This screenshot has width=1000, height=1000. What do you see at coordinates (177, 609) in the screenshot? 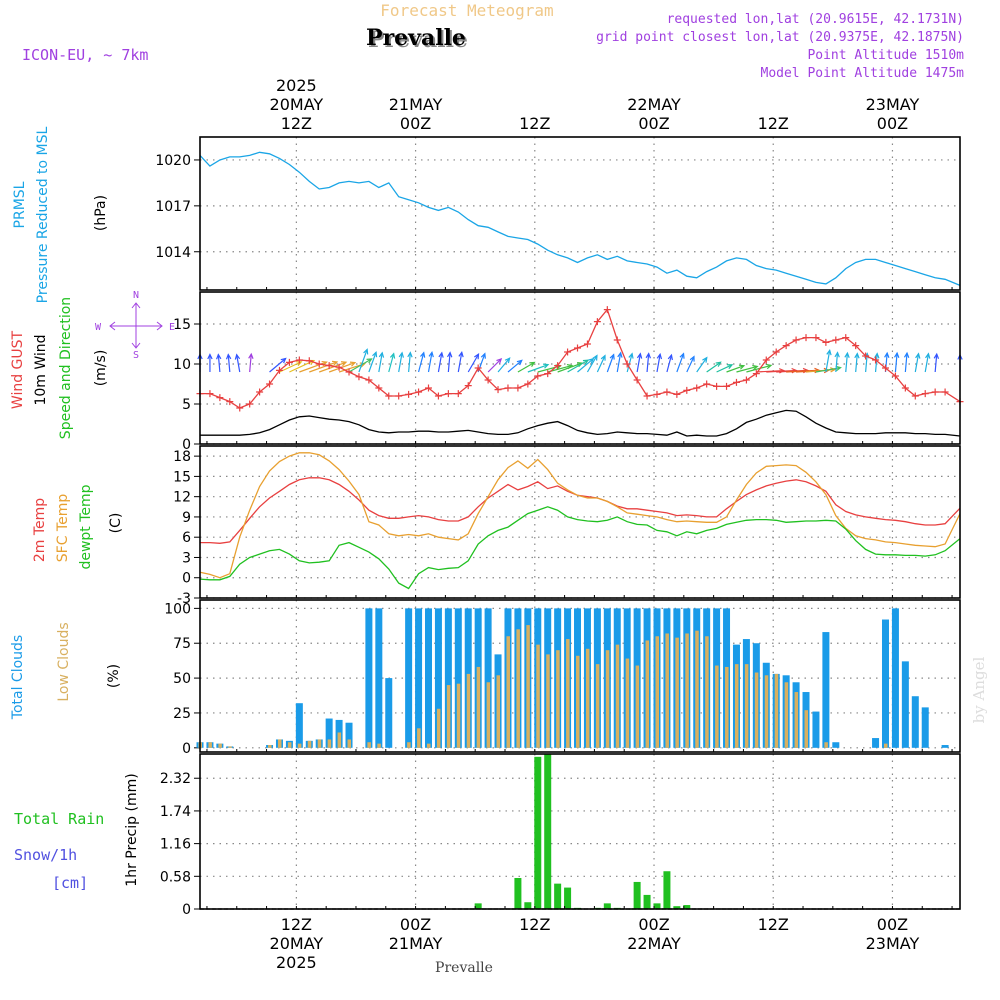
I see `ytick-label: 100` at bounding box center [177, 609].